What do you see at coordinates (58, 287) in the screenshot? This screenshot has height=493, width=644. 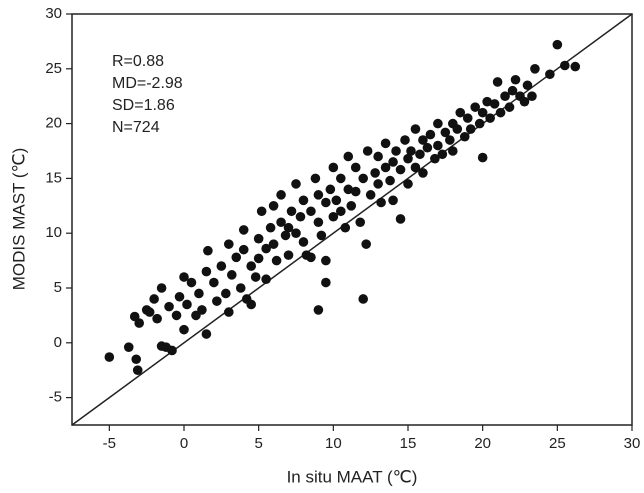 I see `y-tick-label: 5` at bounding box center [58, 287].